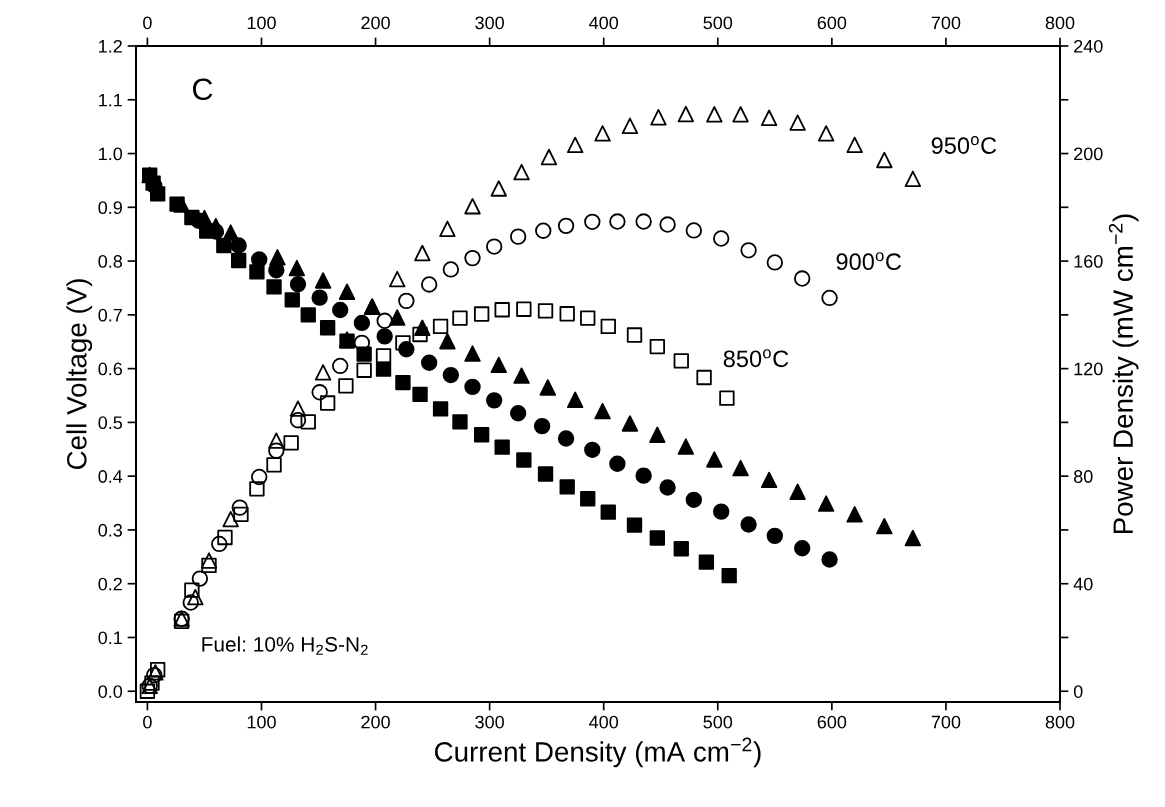 The height and width of the screenshot is (807, 1165). Describe the element at coordinates (832, 23) in the screenshot. I see `x2-tick-label: 600` at that location.